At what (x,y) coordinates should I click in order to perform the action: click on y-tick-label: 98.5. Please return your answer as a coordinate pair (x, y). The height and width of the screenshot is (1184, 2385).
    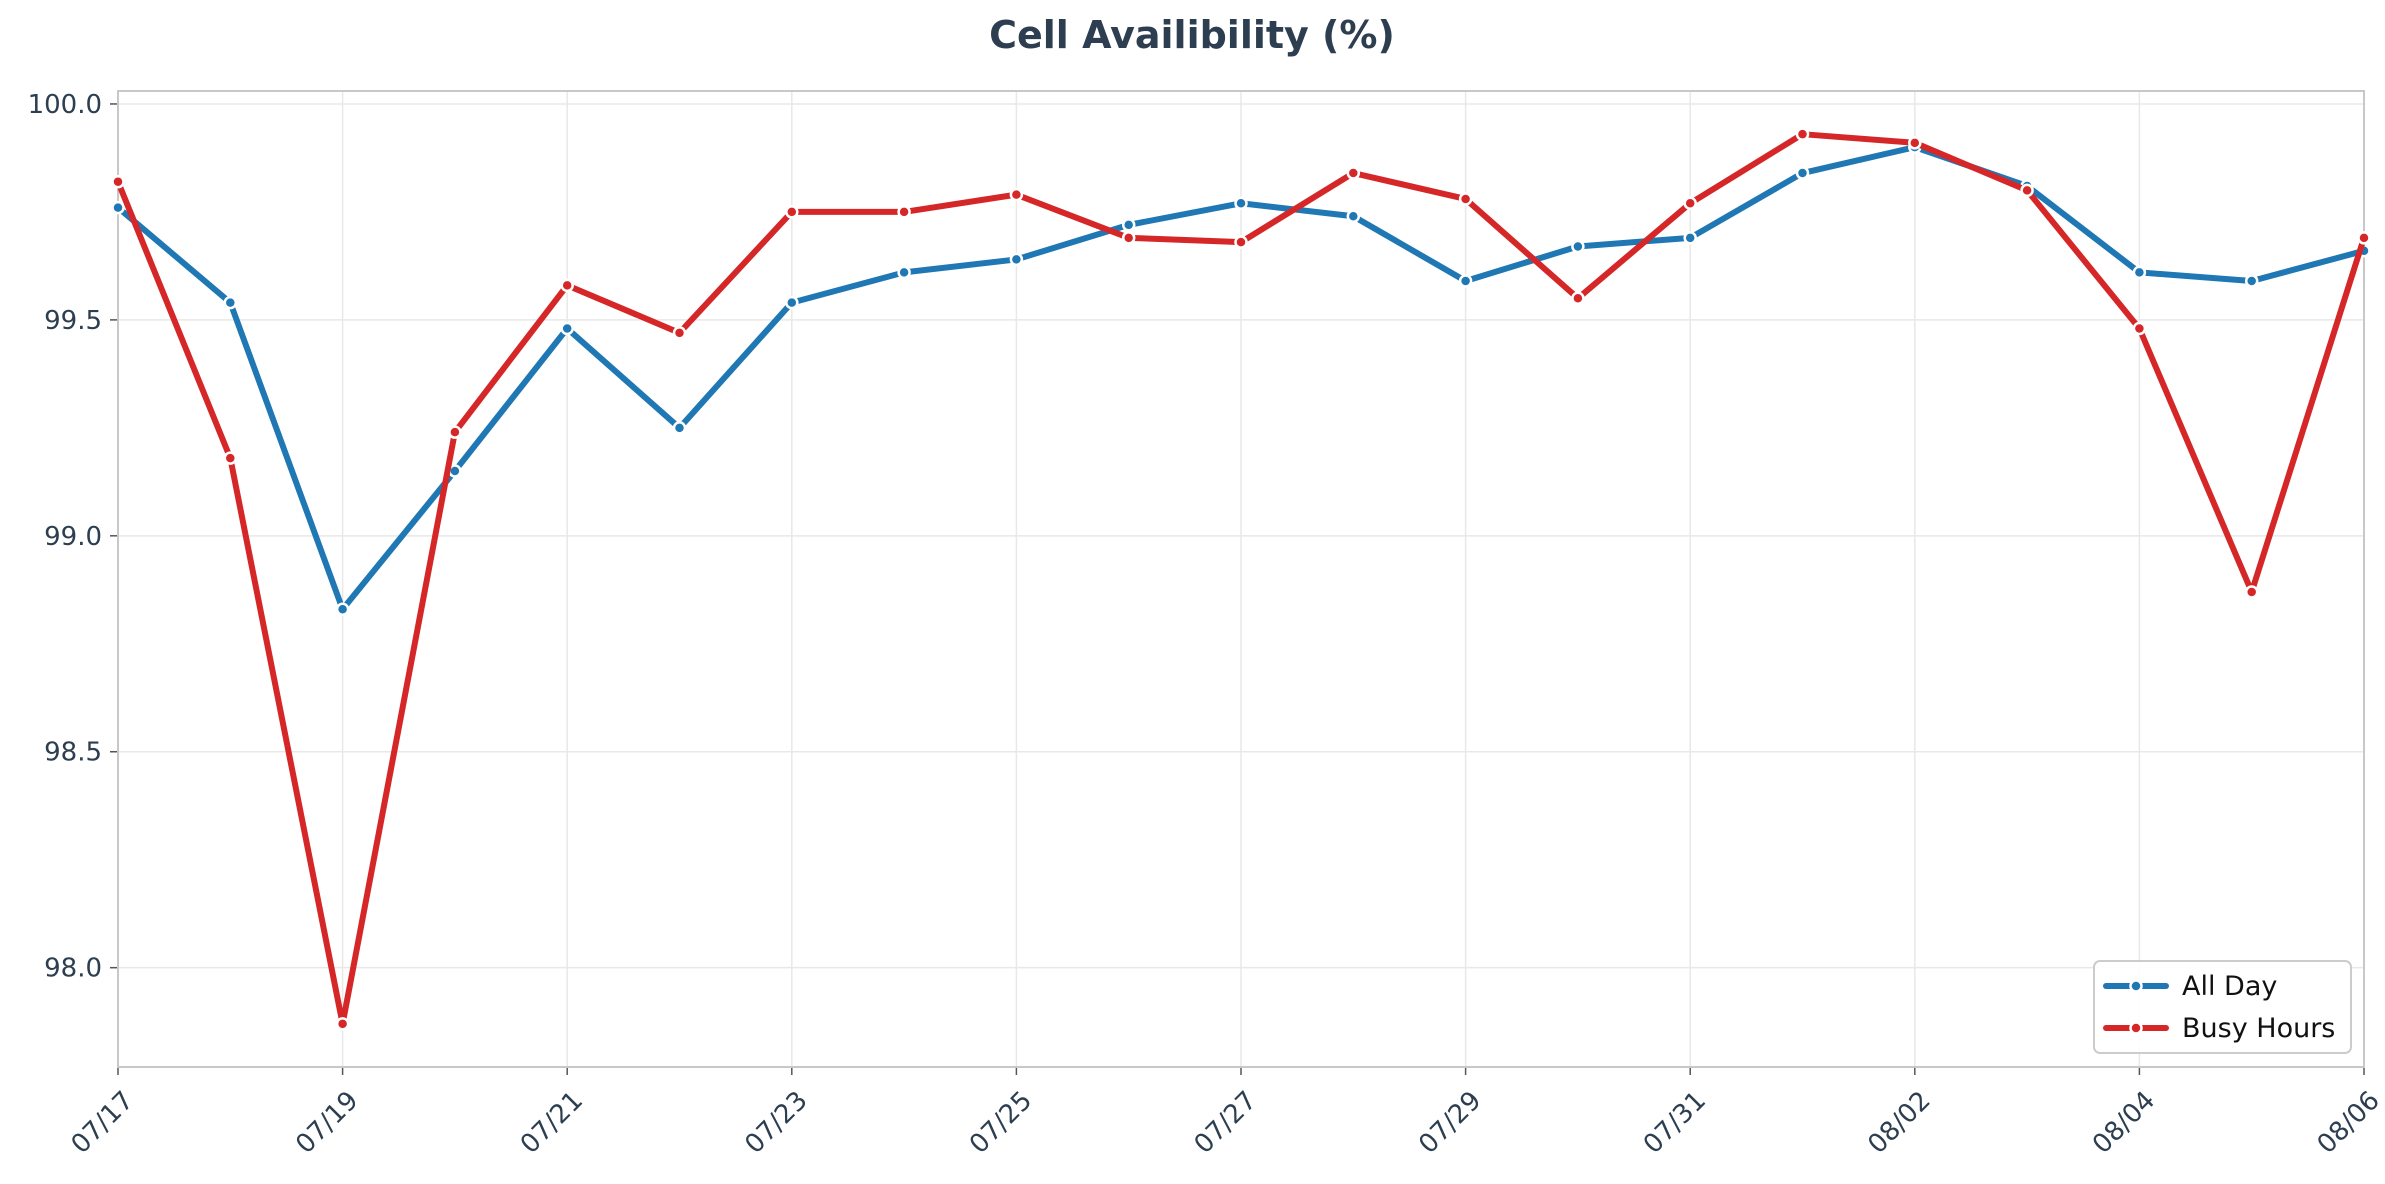
    Looking at the image, I should click on (73, 753).